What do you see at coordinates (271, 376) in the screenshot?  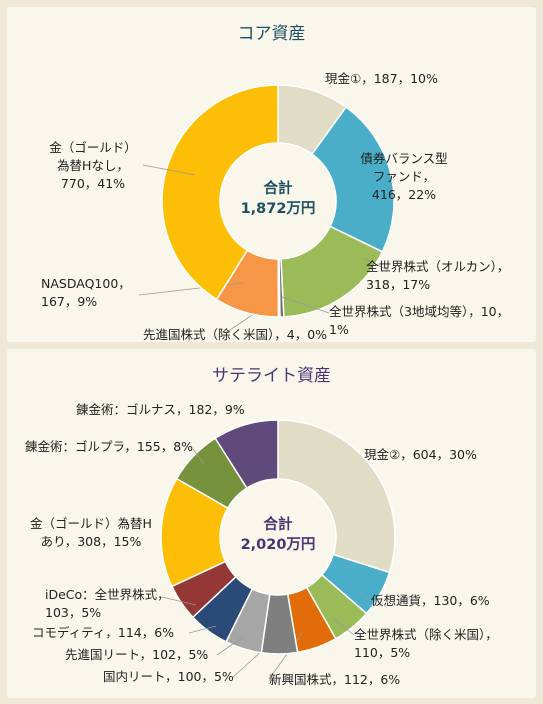 I see `satellite-chart-title: サテライト資産` at bounding box center [271, 376].